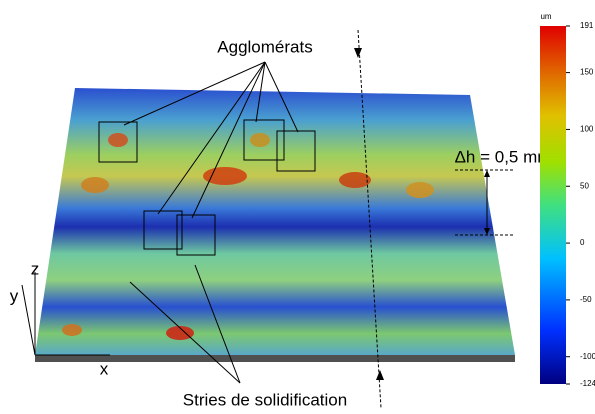  What do you see at coordinates (503, 156) in the screenshot?
I see `label-delta-h: Δh = 0,5 mm` at bounding box center [503, 156].